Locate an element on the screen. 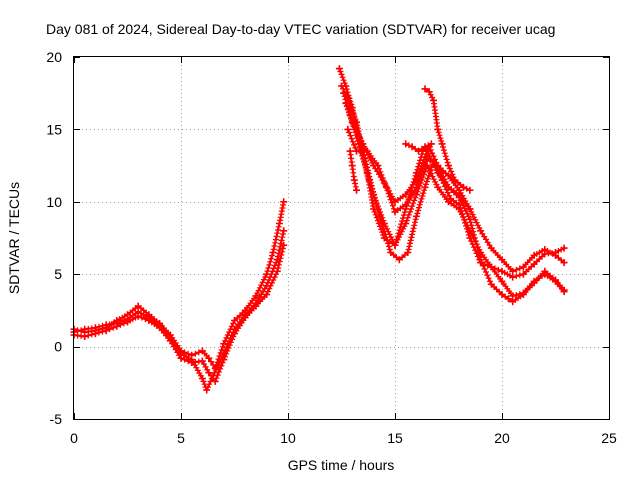 The height and width of the screenshot is (480, 640). y-axis-label: SDTVAR / TECUs is located at coordinates (14, 238).